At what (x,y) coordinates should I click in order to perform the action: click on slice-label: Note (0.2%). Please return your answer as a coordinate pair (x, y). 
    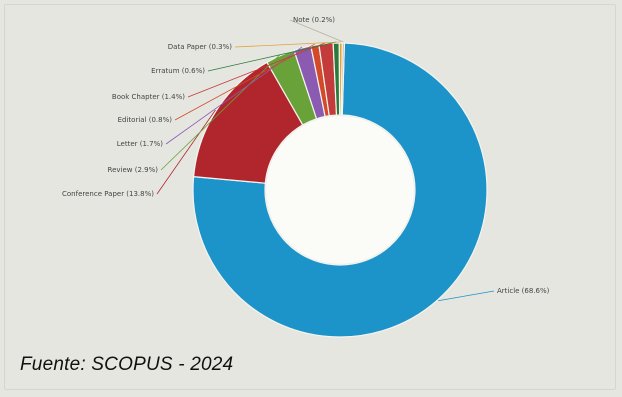
    Looking at the image, I should click on (314, 20).